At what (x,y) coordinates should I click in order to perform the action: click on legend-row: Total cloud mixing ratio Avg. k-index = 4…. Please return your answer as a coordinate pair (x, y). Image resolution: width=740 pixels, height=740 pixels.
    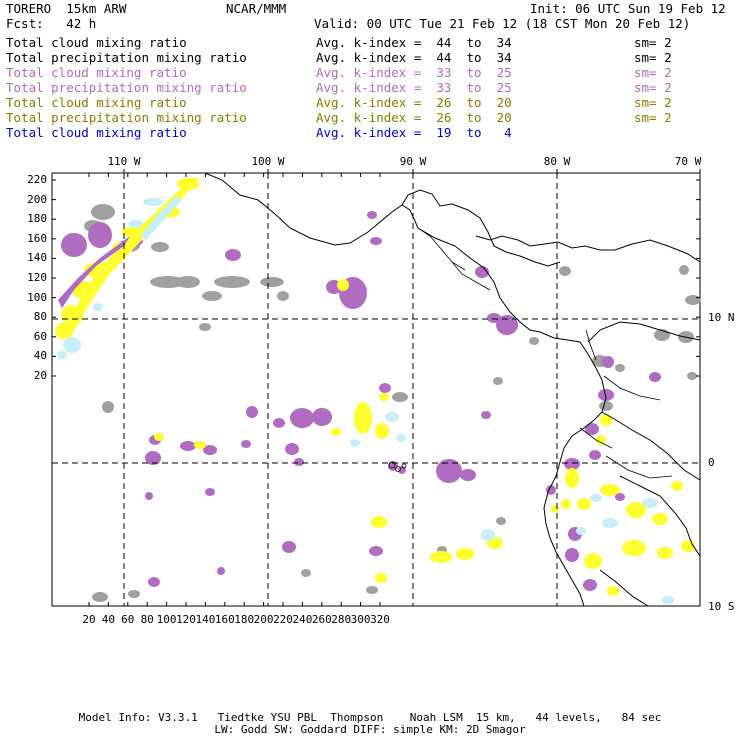
    Looking at the image, I should click on (371, 43).